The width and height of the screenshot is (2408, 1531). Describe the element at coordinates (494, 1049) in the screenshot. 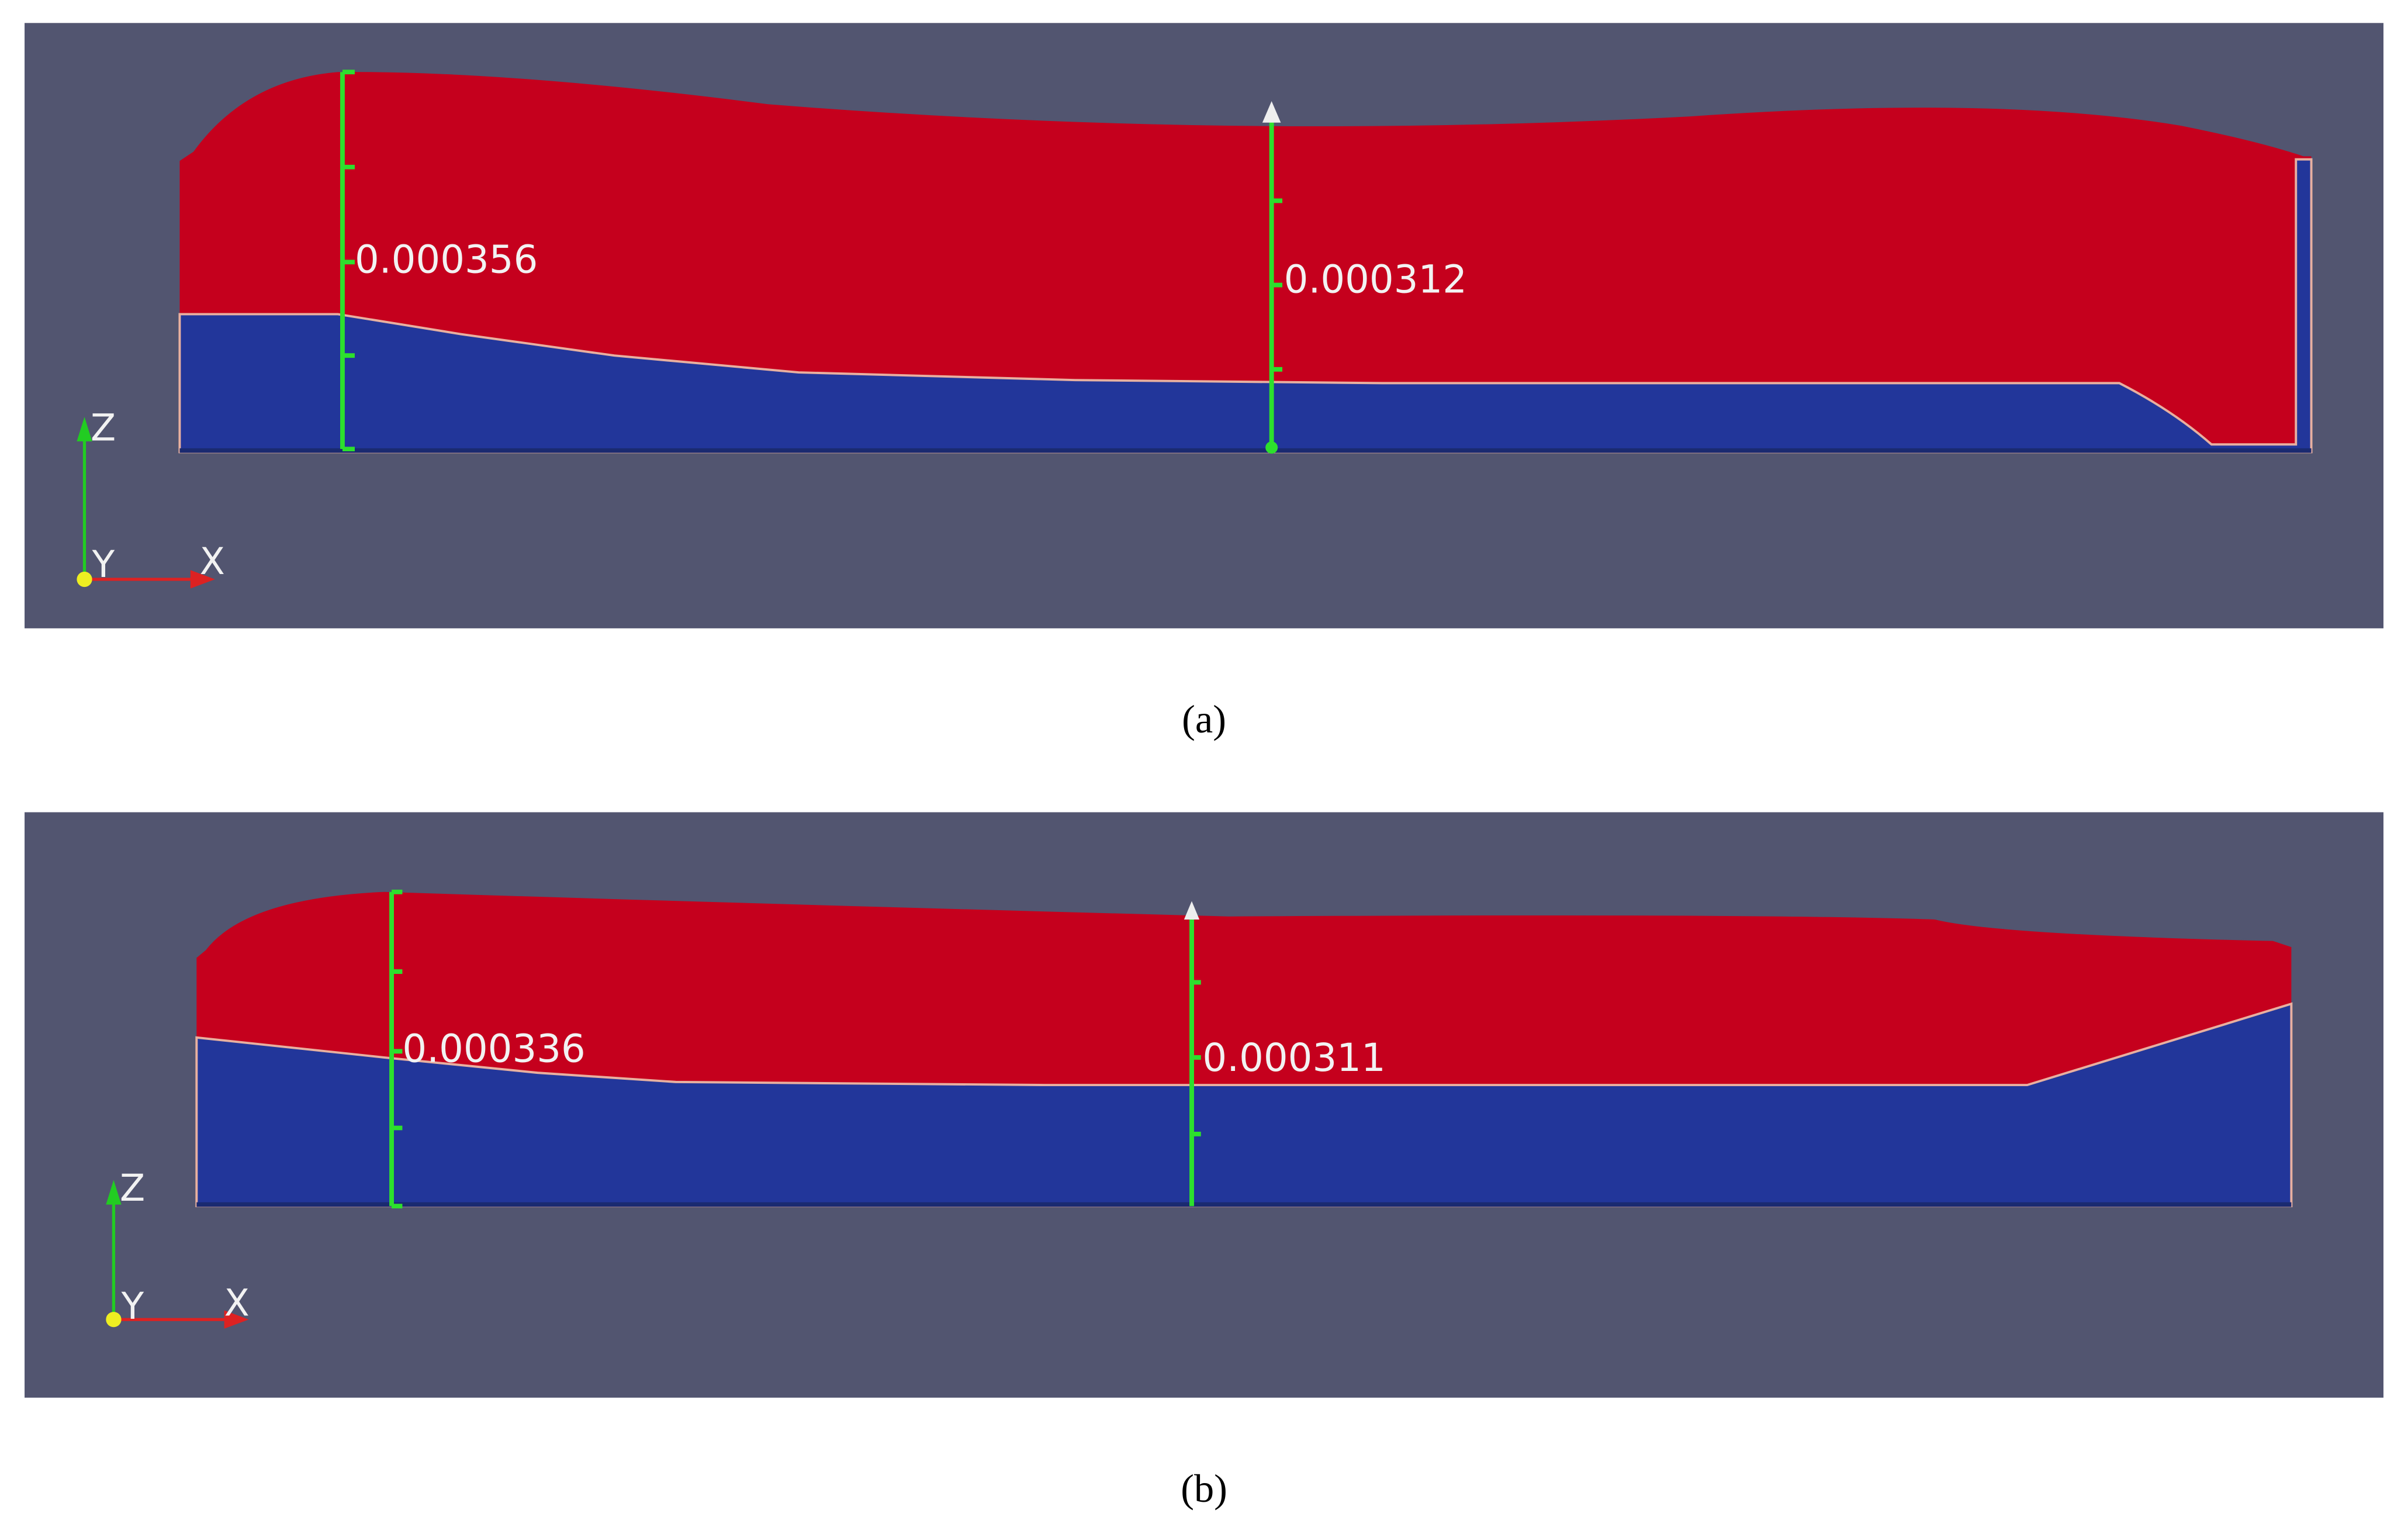

I see `ruler-label: 0.000336` at that location.